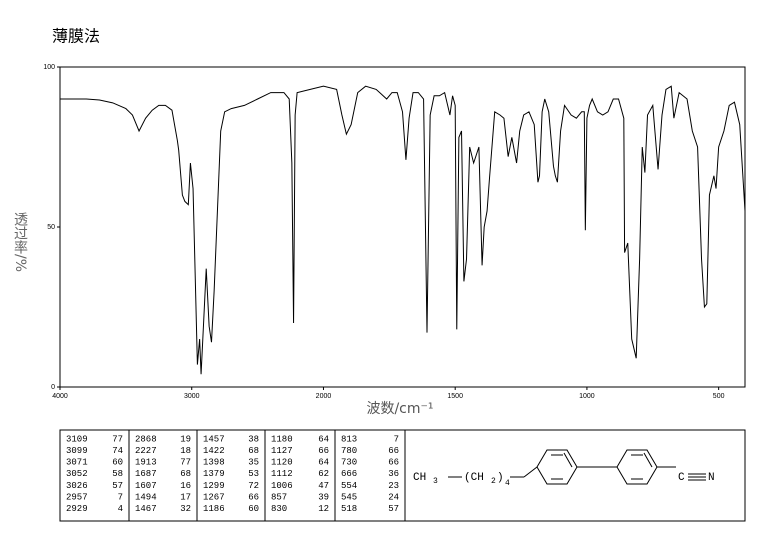 The width and height of the screenshot is (765, 539). Describe the element at coordinates (349, 486) in the screenshot. I see `peak-wavenumber: 554` at that location.